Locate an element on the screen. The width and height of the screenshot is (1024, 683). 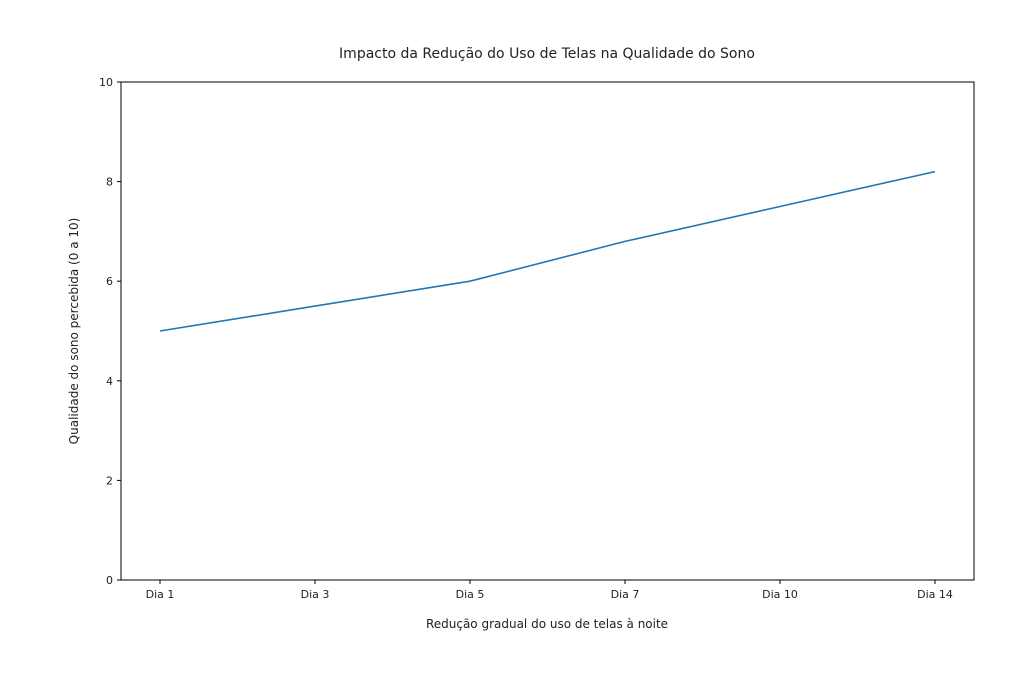
y-tick-label: 8 is located at coordinates (109, 182).